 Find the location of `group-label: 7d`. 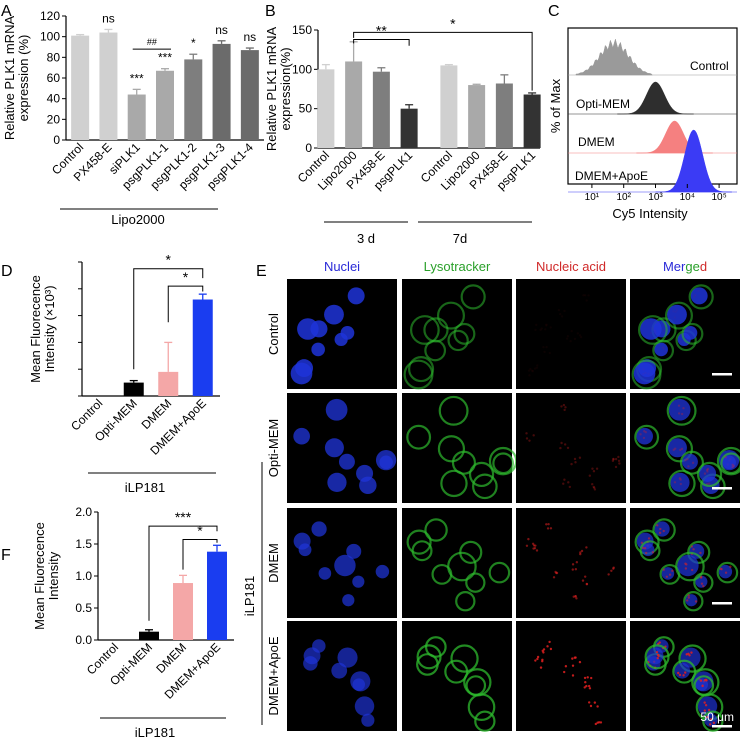

group-label: 7d is located at coordinates (460, 238).